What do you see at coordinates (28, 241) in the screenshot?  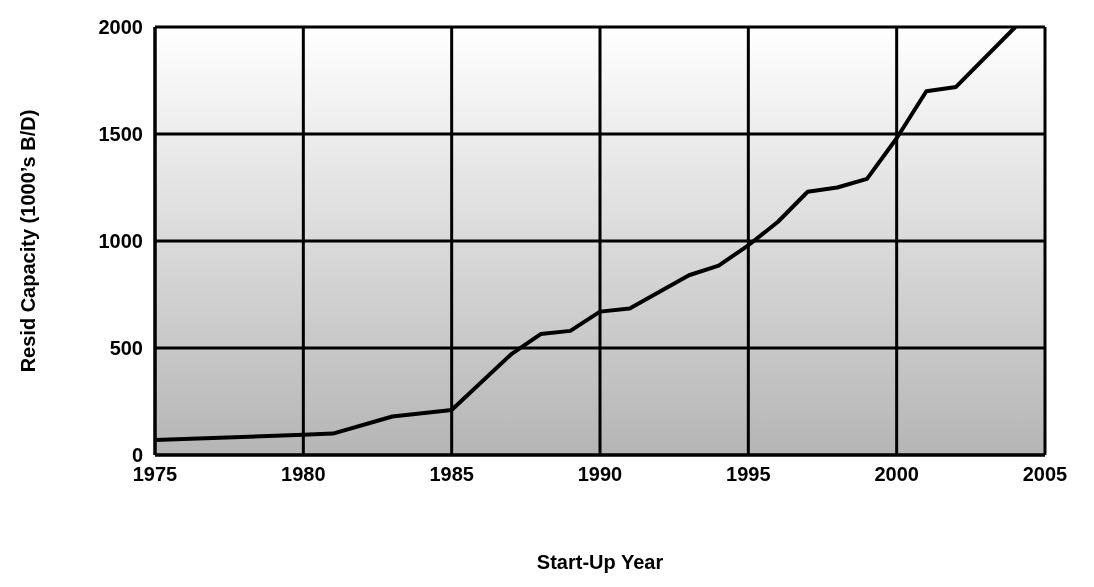 I see `y-axis-title: Resid Capacity (1000’s B/D)` at bounding box center [28, 241].